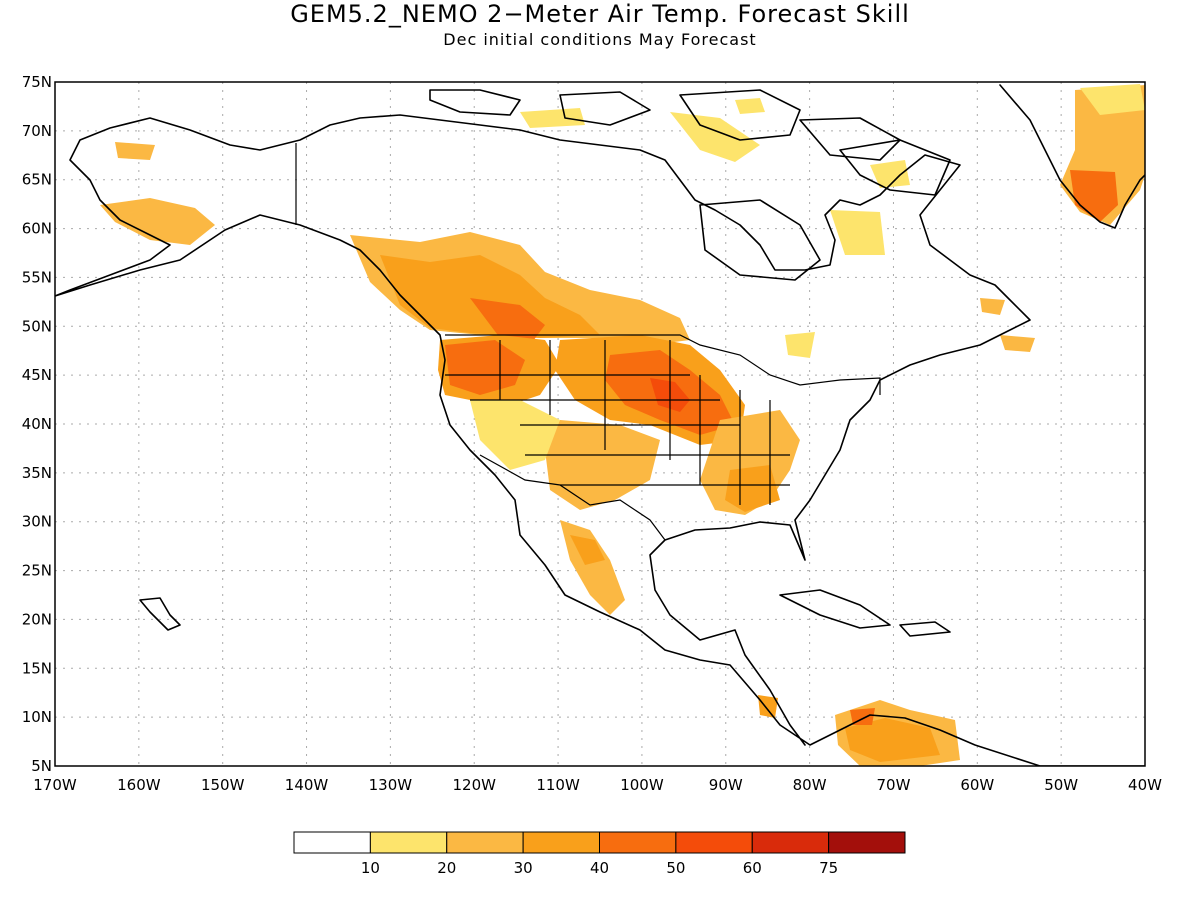 This screenshot has width=1200, height=900. Describe the element at coordinates (157, 221) in the screenshot. I see `skill-region-alaska` at that location.